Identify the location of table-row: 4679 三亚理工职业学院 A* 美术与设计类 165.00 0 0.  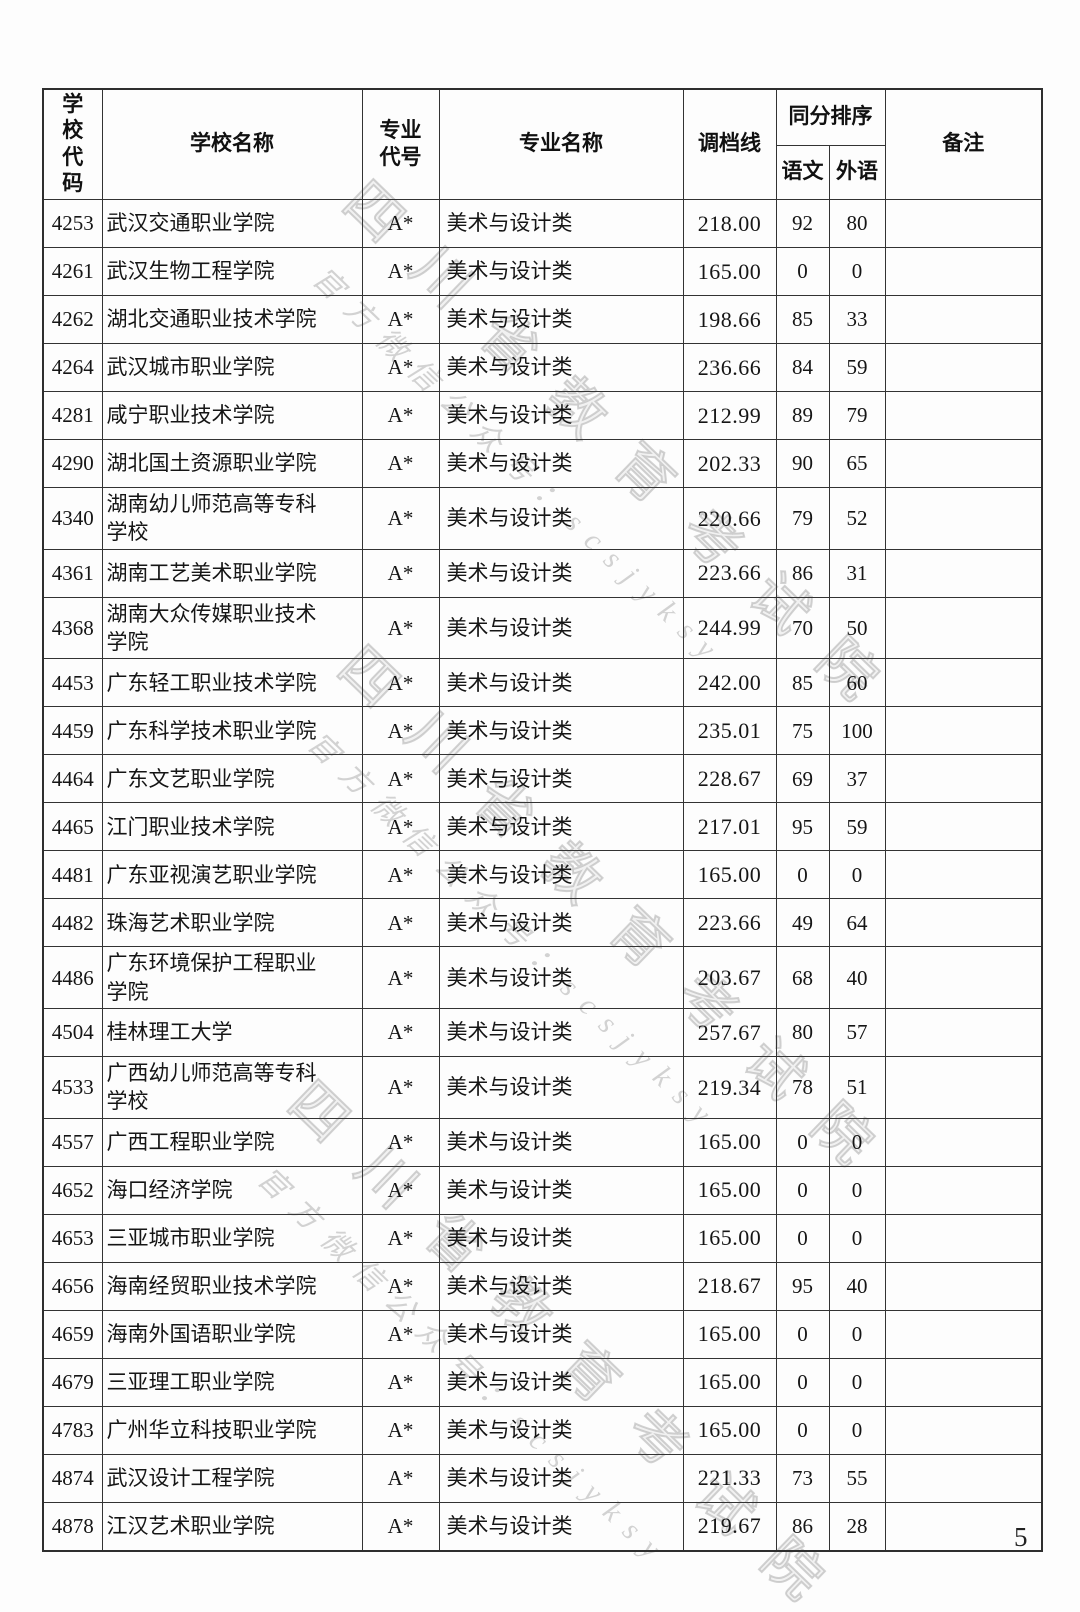
(542, 1382).